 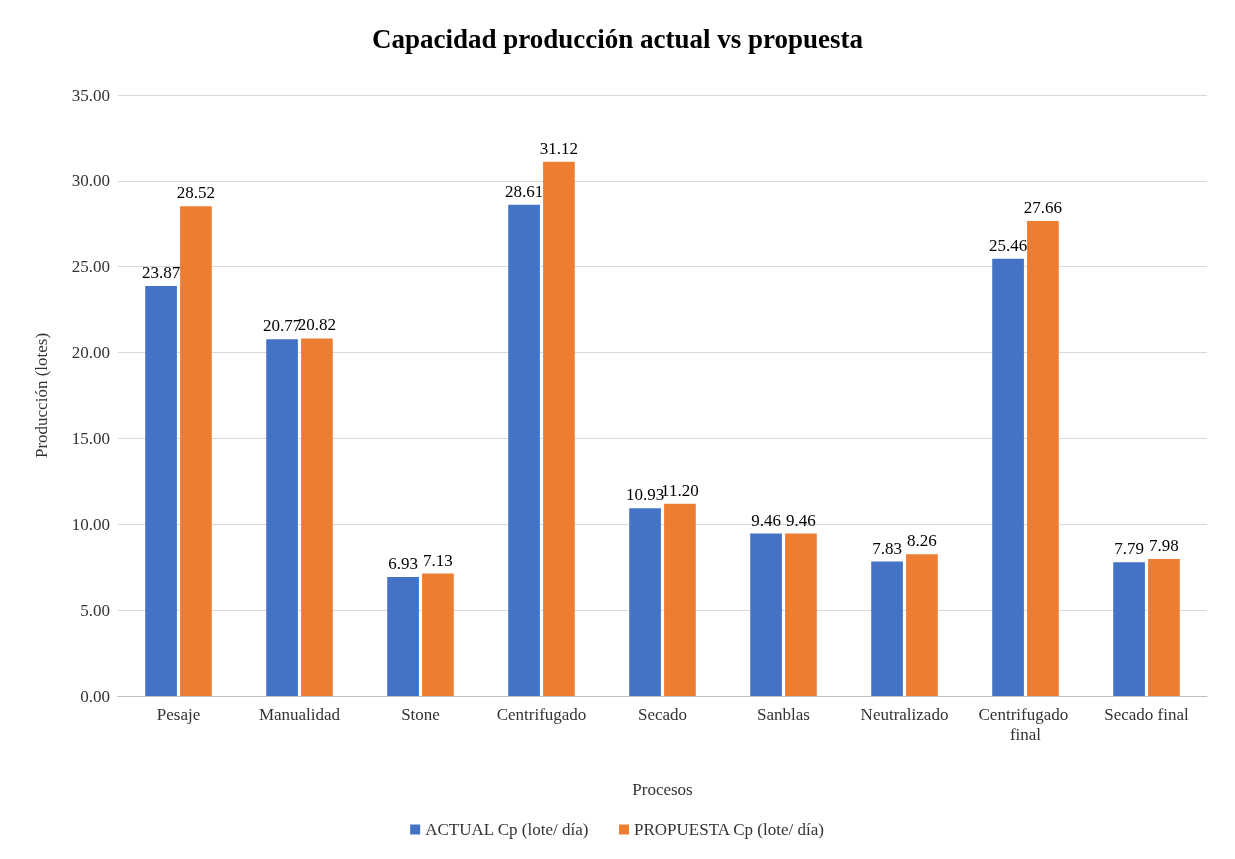 I want to click on y-tick-label: 10.00, so click(x=90, y=524).